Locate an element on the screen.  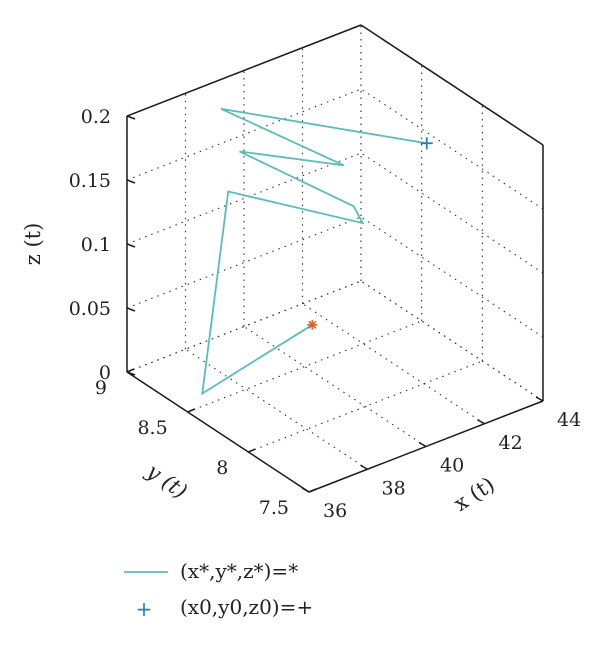
equilibrium-point-marker is located at coordinates (312, 324).